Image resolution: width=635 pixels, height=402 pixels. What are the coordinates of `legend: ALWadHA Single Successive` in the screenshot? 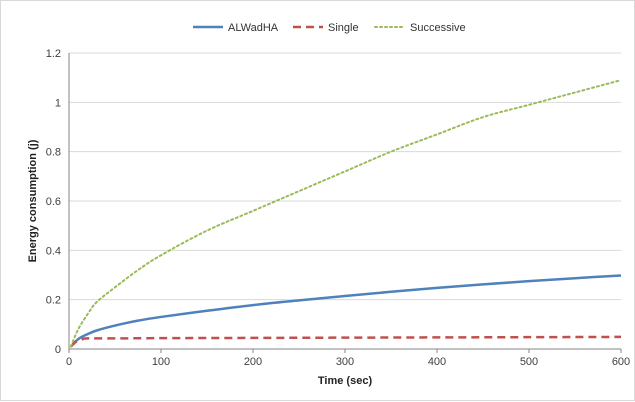 It's located at (329, 28).